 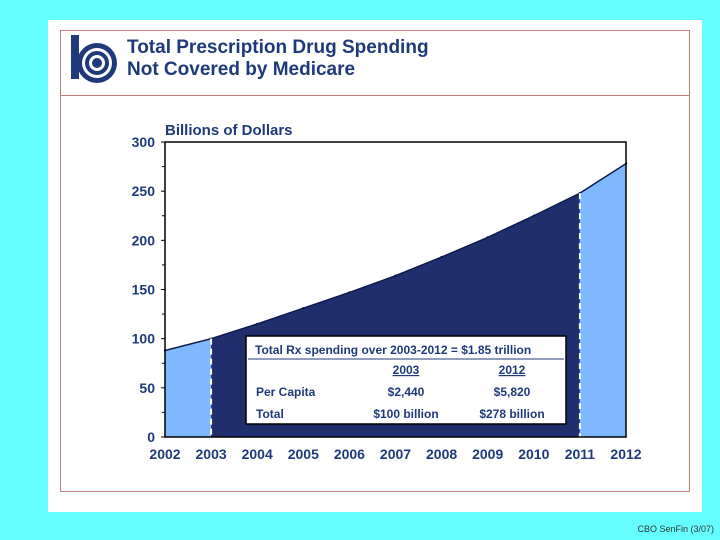 I want to click on x-tick-label: 2010, so click(x=533, y=454).